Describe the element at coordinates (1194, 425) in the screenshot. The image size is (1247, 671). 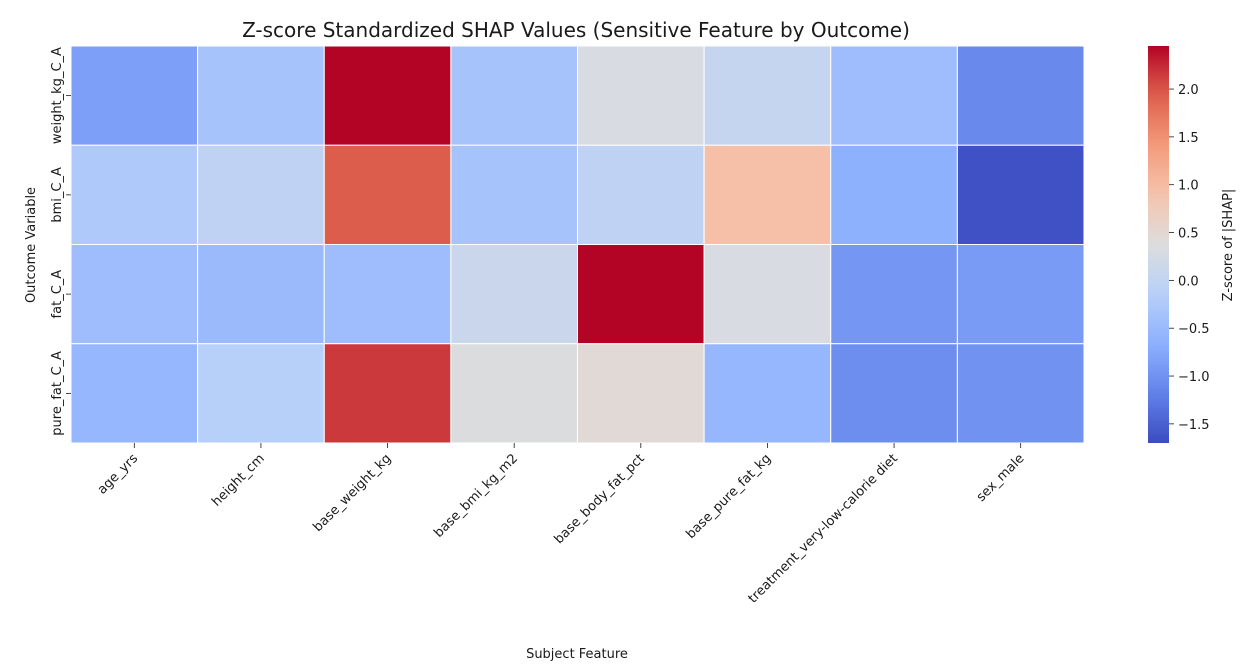
I see `colorbar-tick-label: −1.5` at that location.